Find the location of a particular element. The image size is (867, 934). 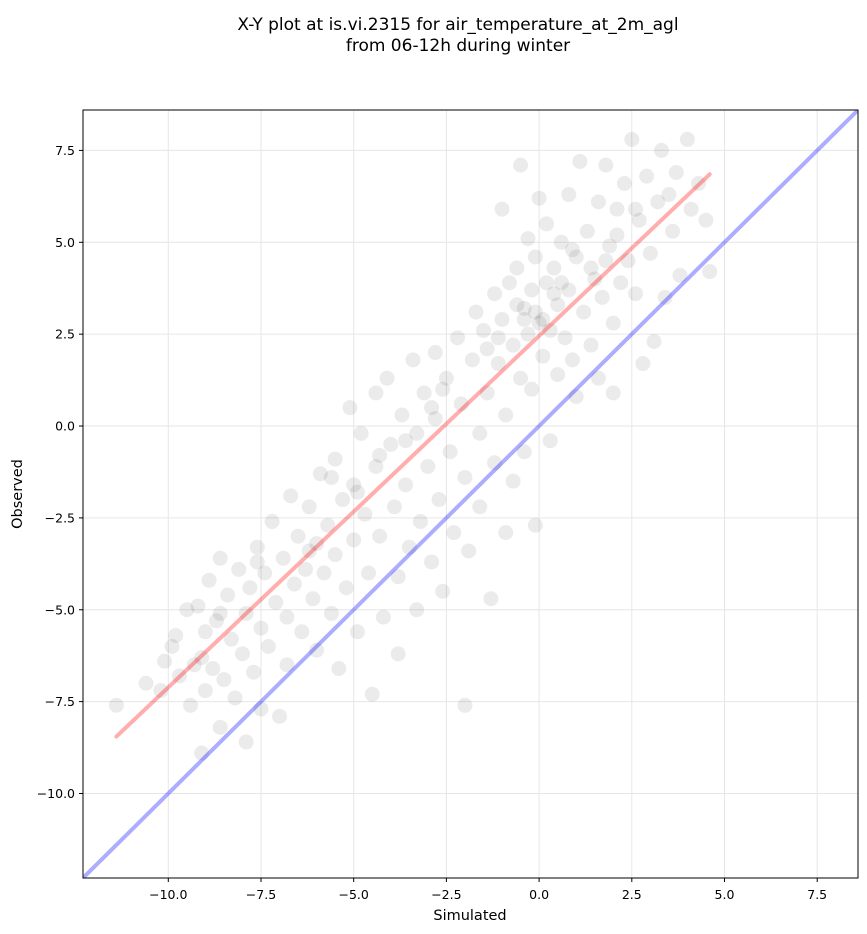

y-tick-label-3: −2.5 is located at coordinates (60, 517).